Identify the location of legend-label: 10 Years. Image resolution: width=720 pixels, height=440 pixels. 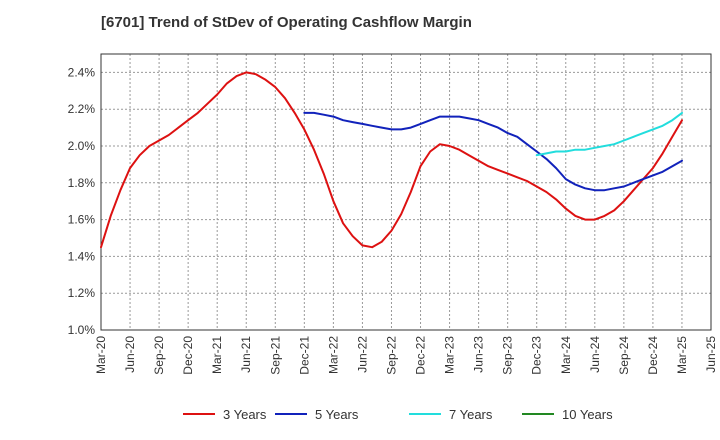
(587, 414).